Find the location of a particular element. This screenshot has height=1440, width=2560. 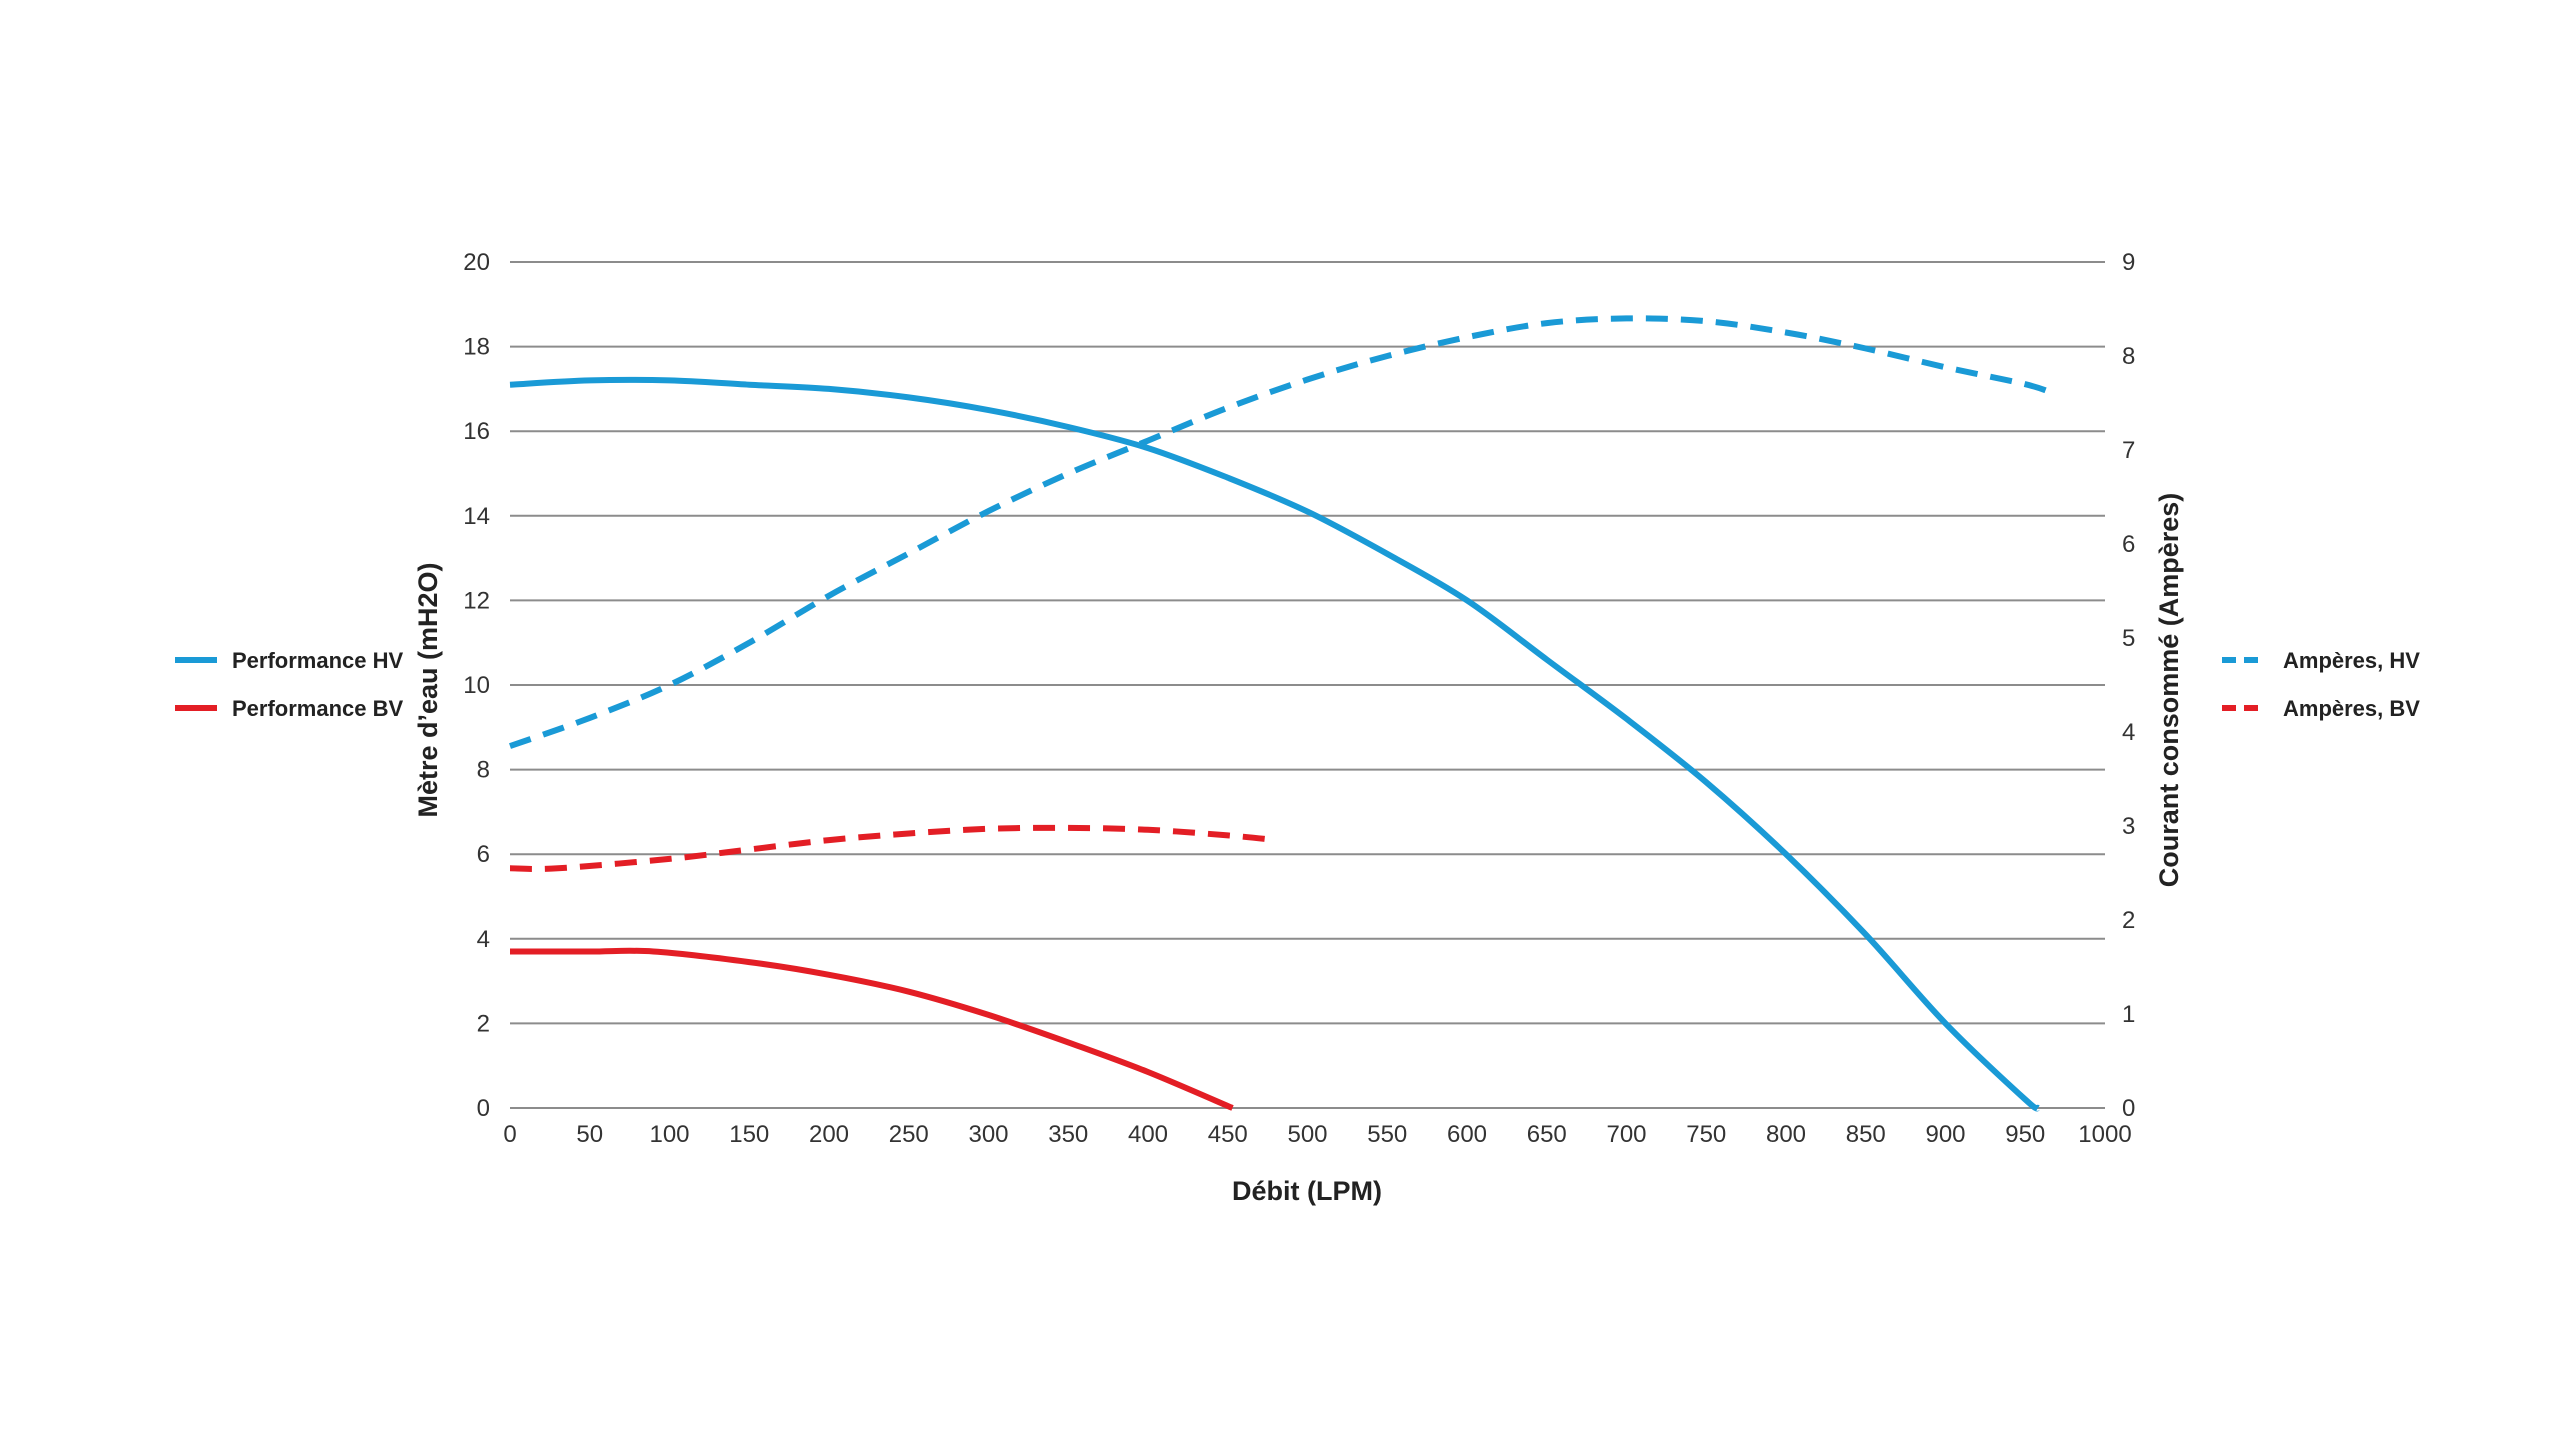

legend-item-performance-hv: Performance HV is located at coordinates (289, 660).